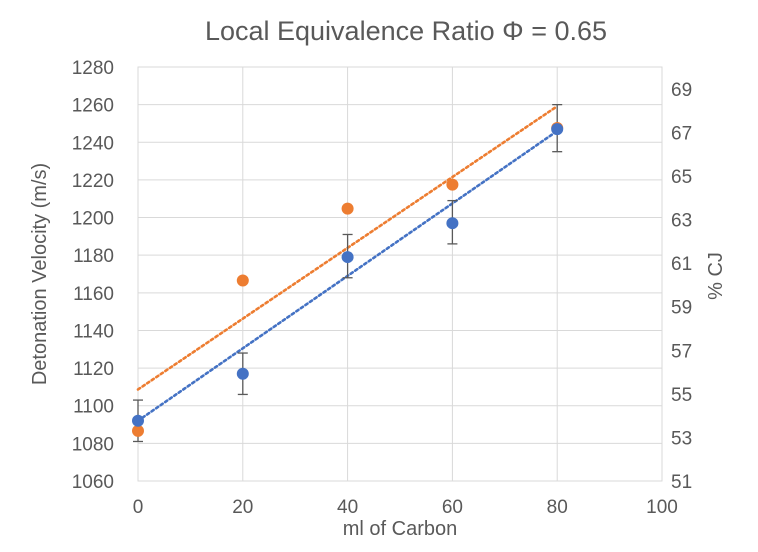 Image resolution: width=758 pixels, height=552 pixels. What do you see at coordinates (662, 507) in the screenshot?
I see `x-tick-label: 100` at bounding box center [662, 507].